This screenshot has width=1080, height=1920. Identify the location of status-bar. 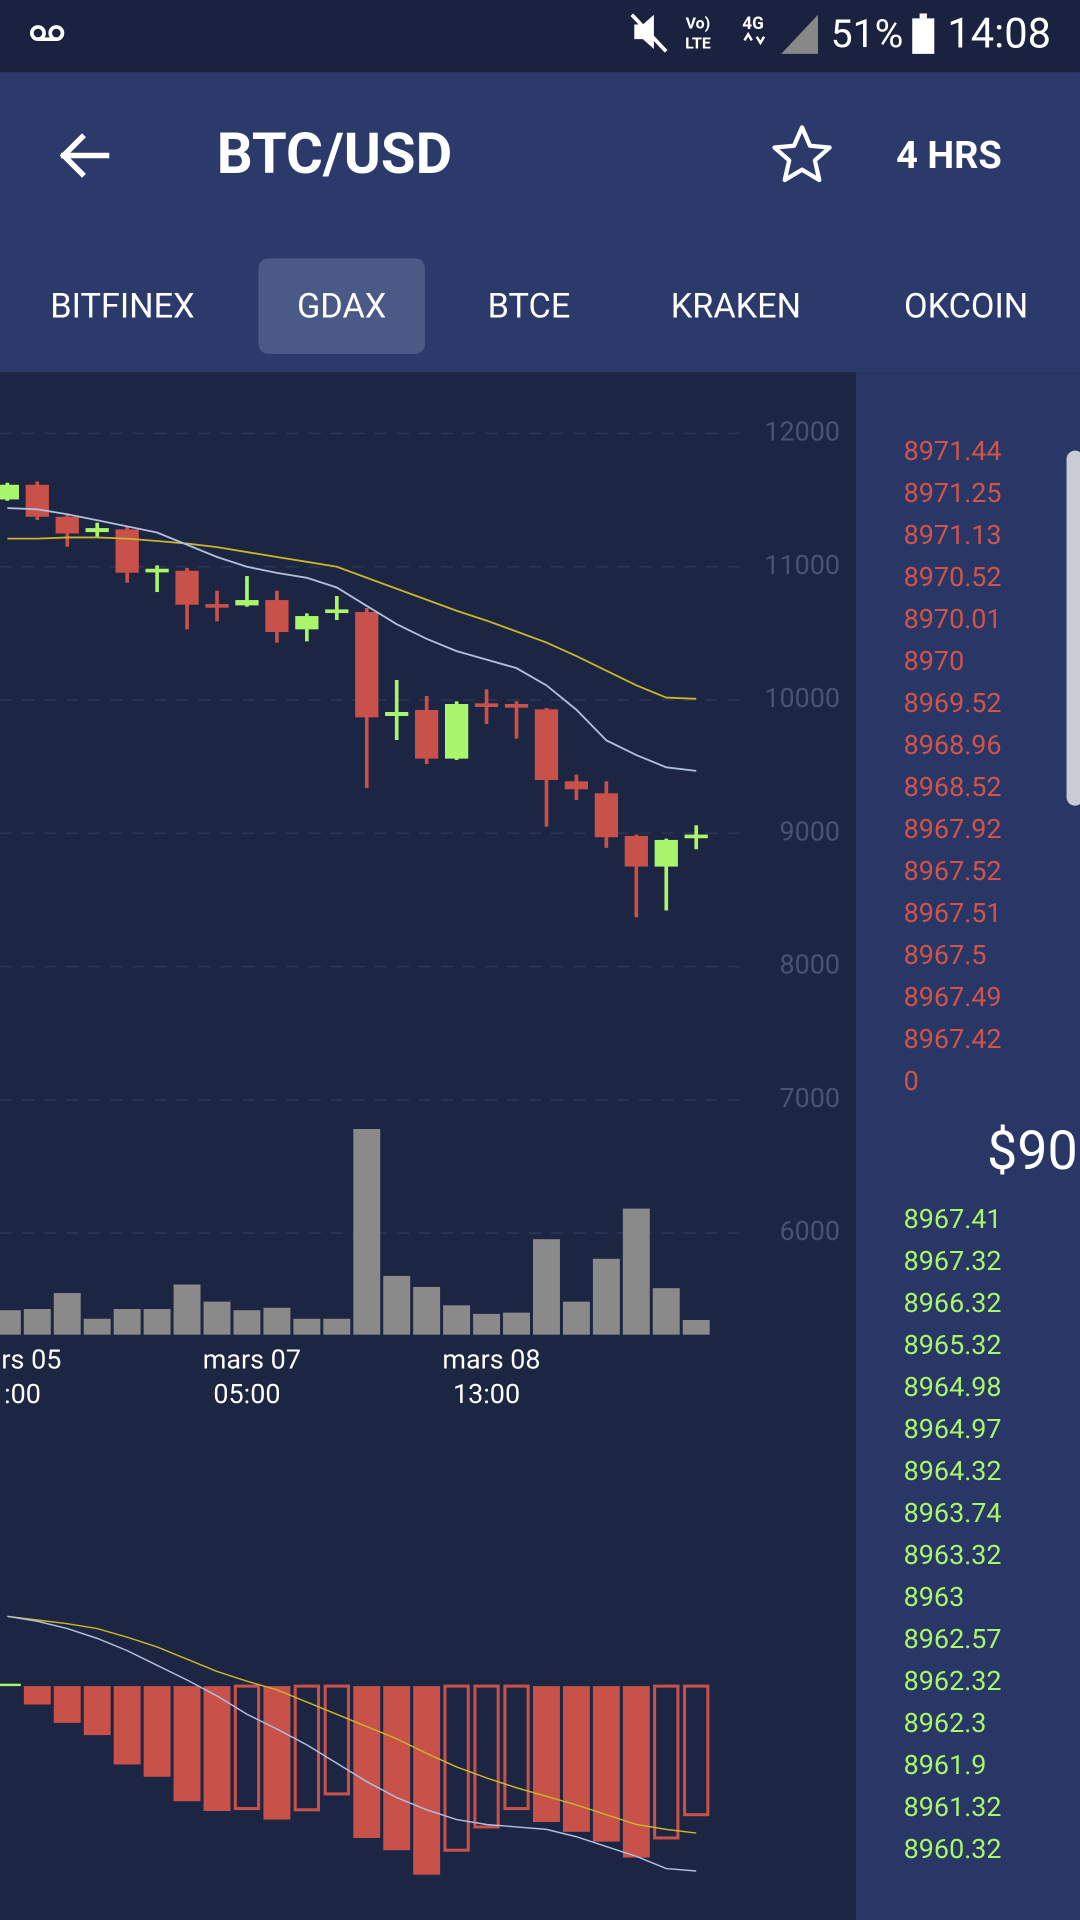
(540, 36).